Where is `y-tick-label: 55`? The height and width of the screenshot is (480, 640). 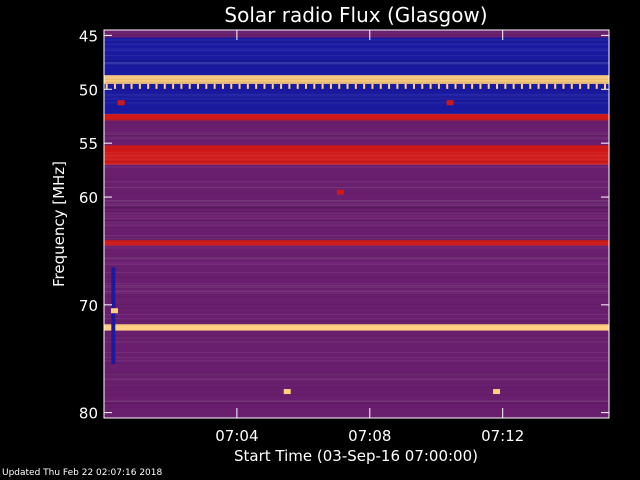
y-tick-label: 55 is located at coordinates (88, 144).